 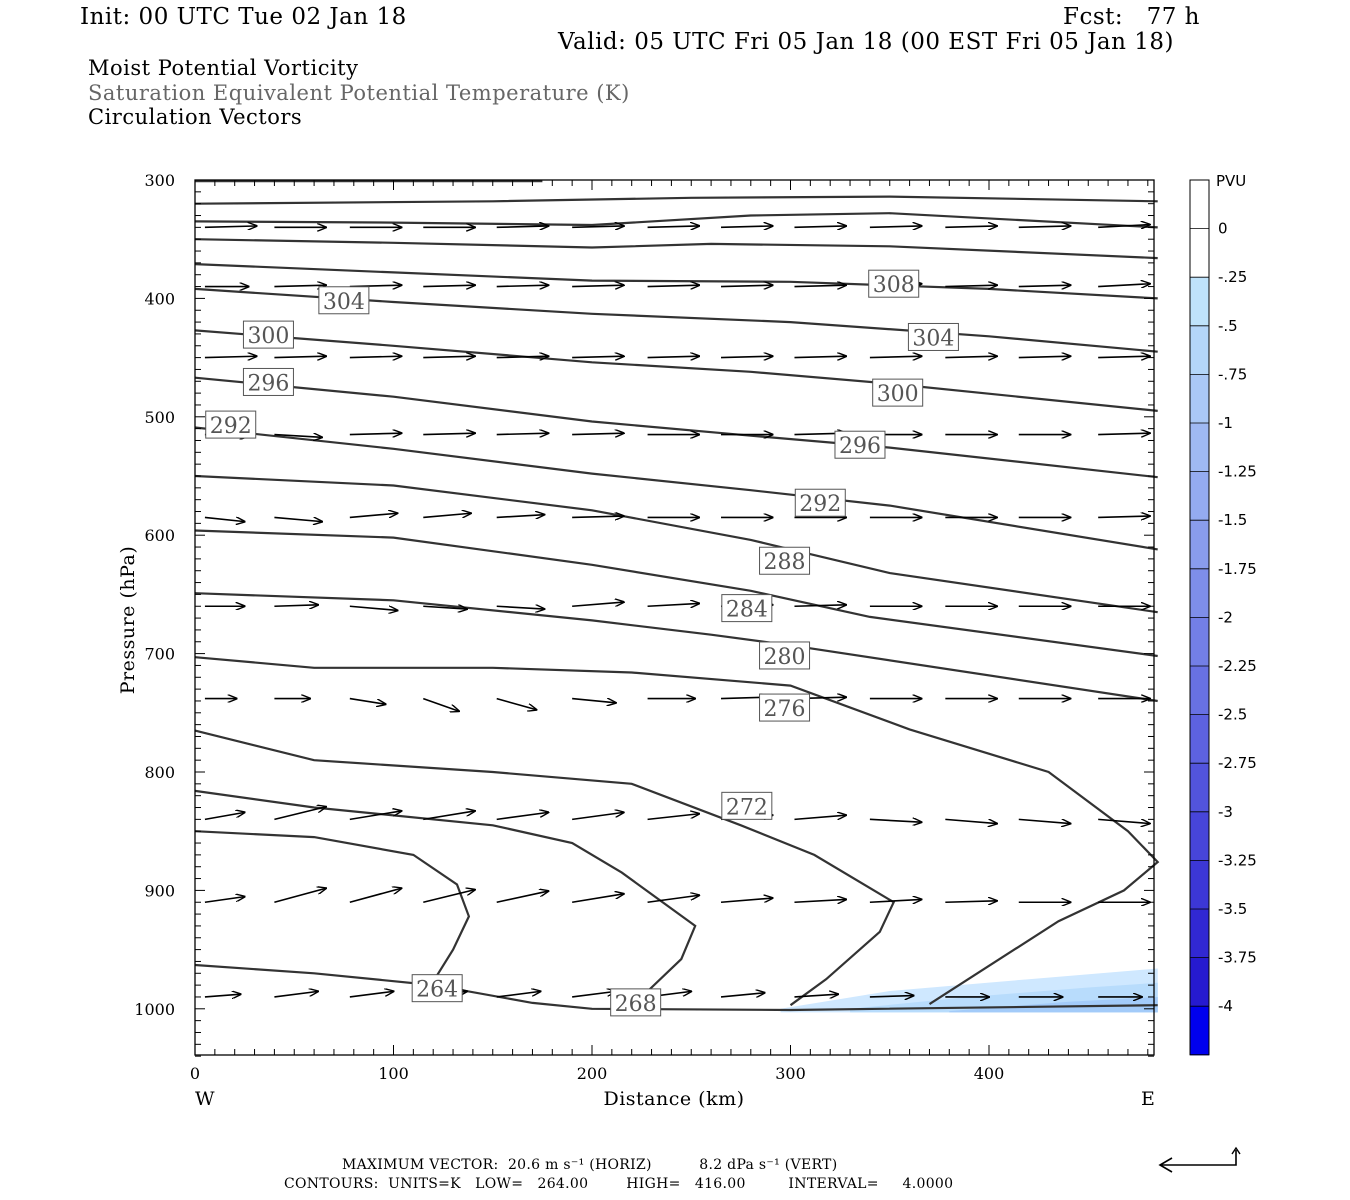 I want to click on colorbar-label: 0, so click(x=1223, y=229).